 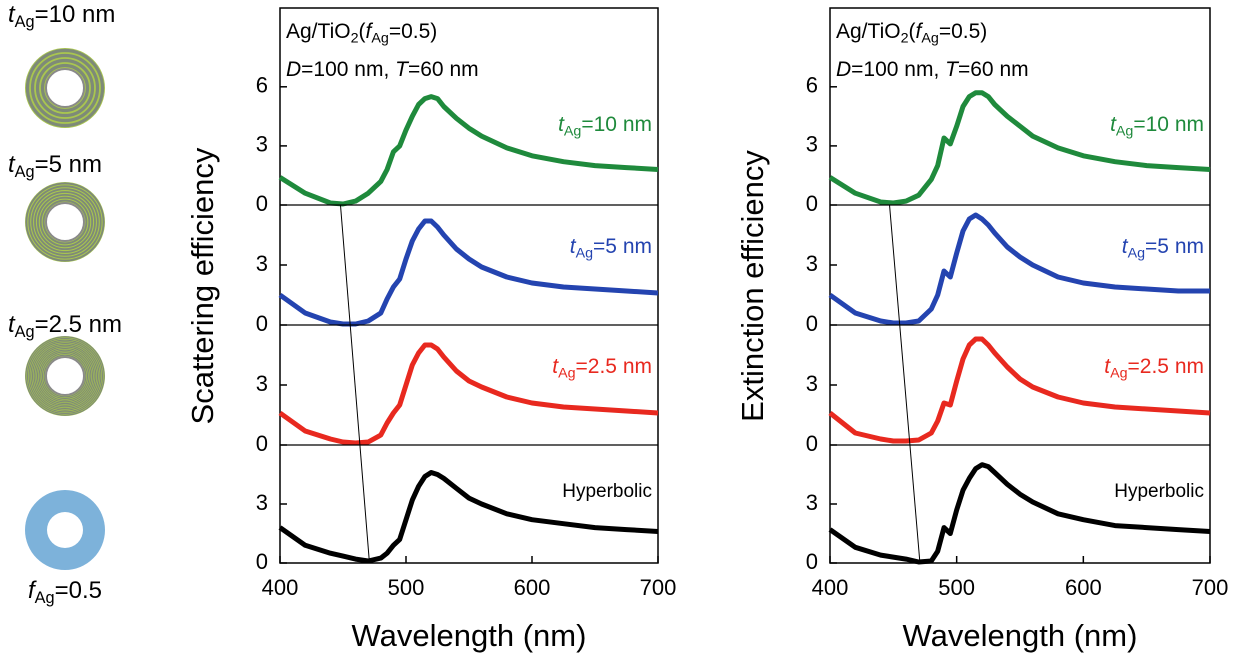 I want to click on rich-label: fAg=0.5, so click(x=65, y=592).